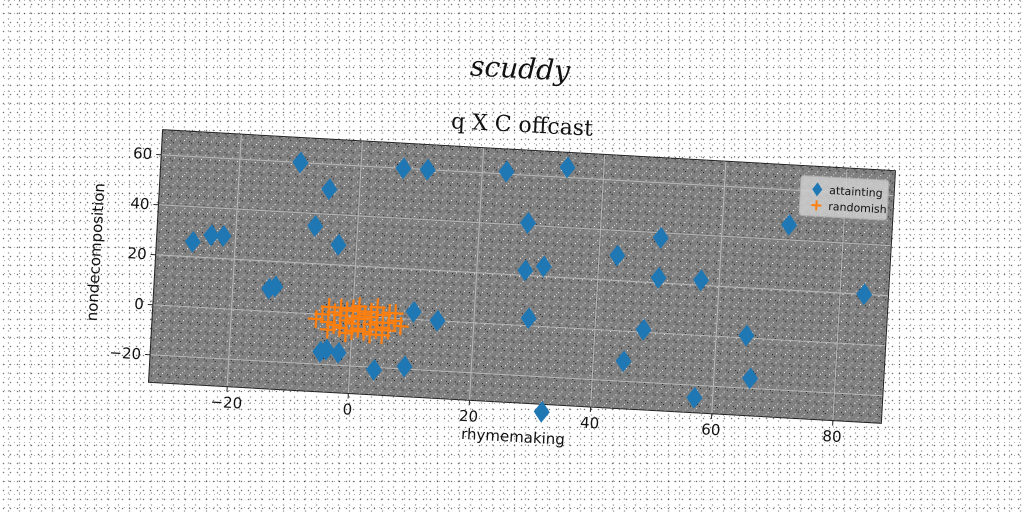 This screenshot has width=1024, height=512. What do you see at coordinates (817, 189) in the screenshot?
I see `legend-diamond-icon` at bounding box center [817, 189].